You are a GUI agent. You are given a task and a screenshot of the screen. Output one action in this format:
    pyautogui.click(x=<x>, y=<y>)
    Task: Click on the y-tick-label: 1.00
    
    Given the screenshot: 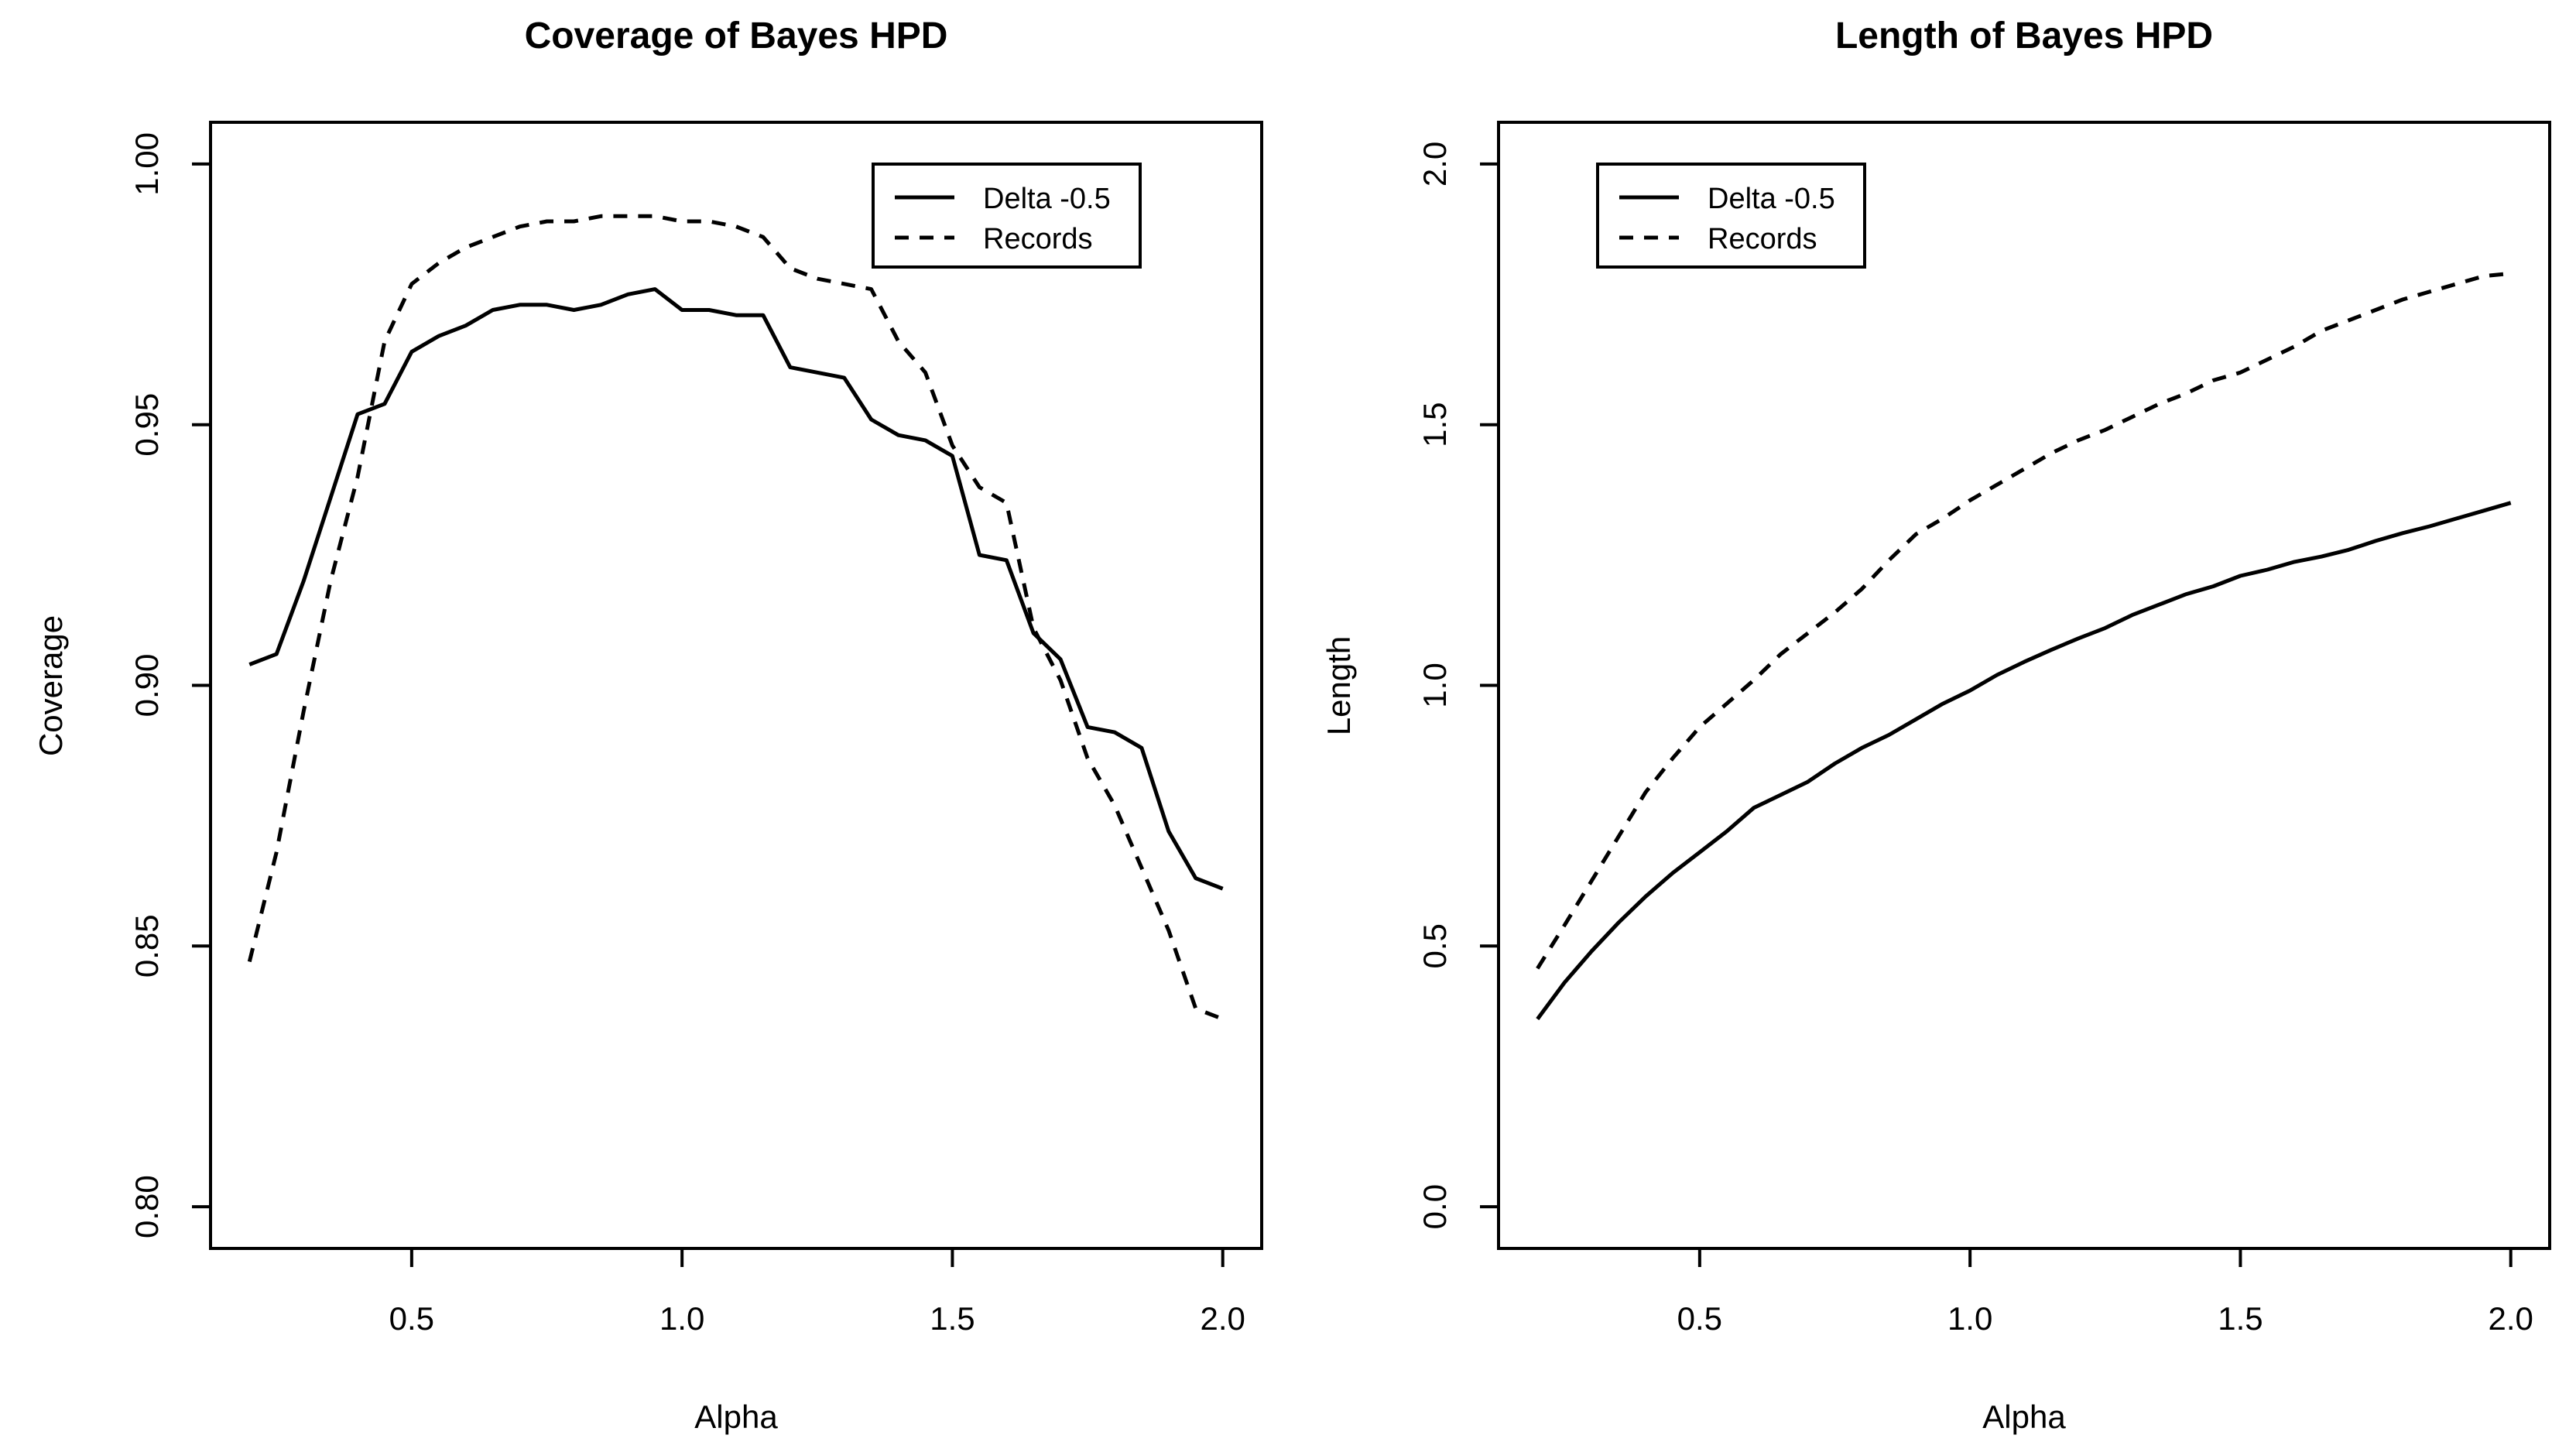 What is the action you would take?
    pyautogui.click(x=146, y=164)
    